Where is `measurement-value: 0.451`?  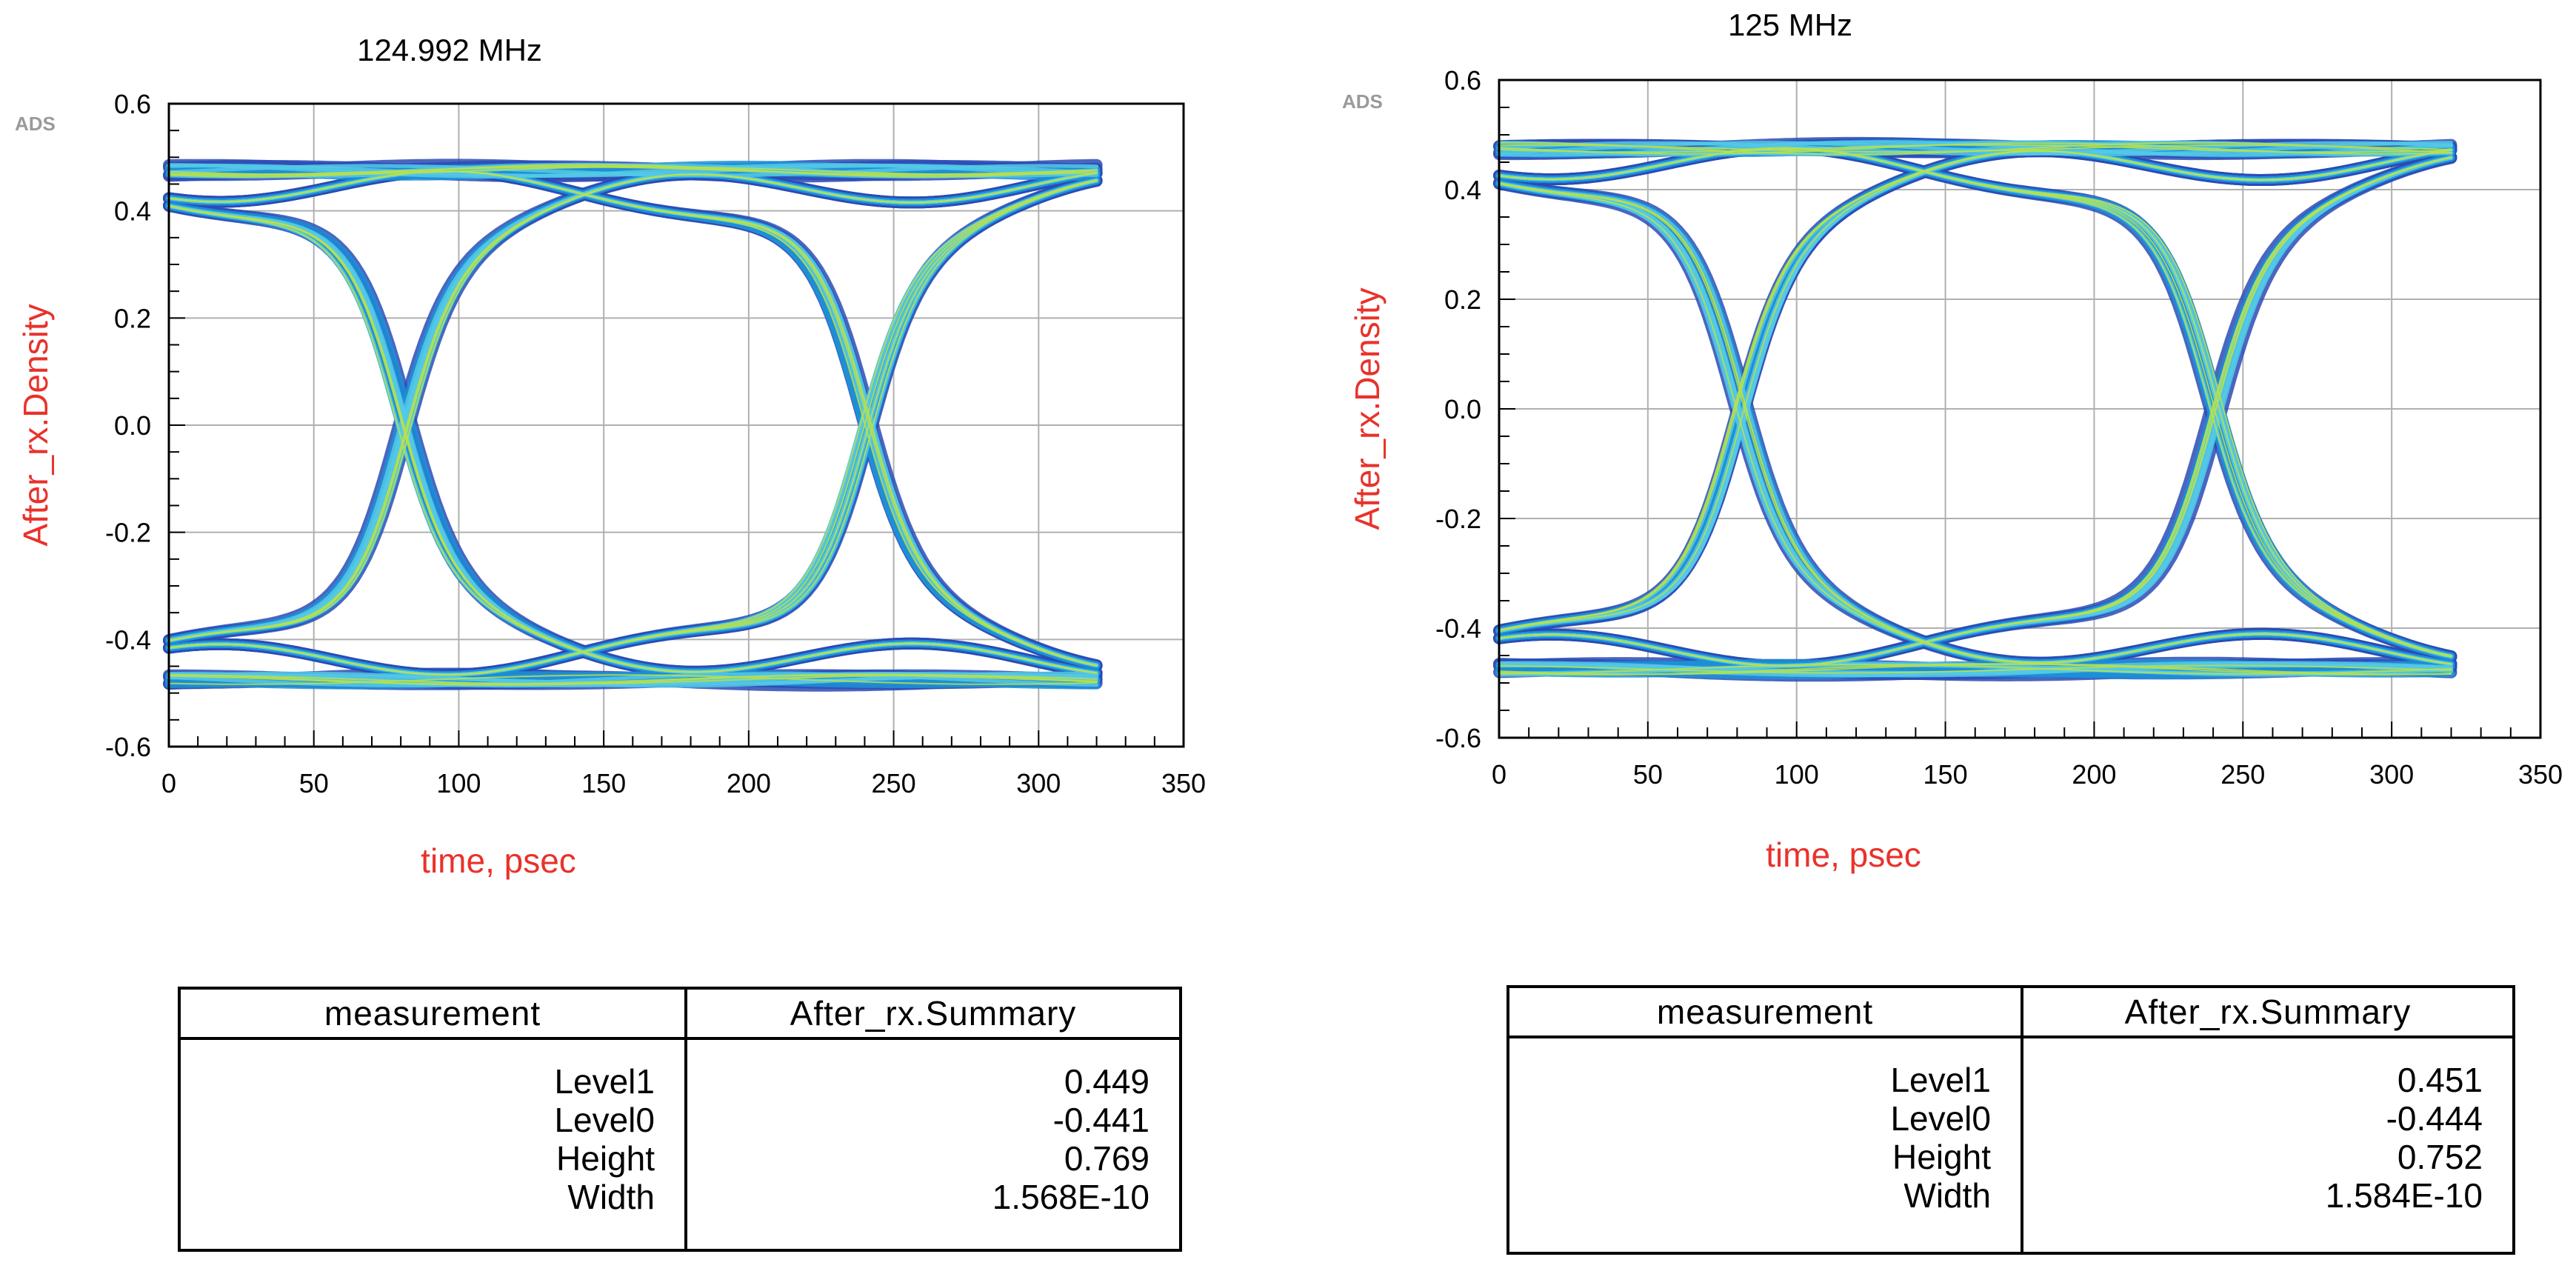
measurement-value: 0.451 is located at coordinates (2440, 1080).